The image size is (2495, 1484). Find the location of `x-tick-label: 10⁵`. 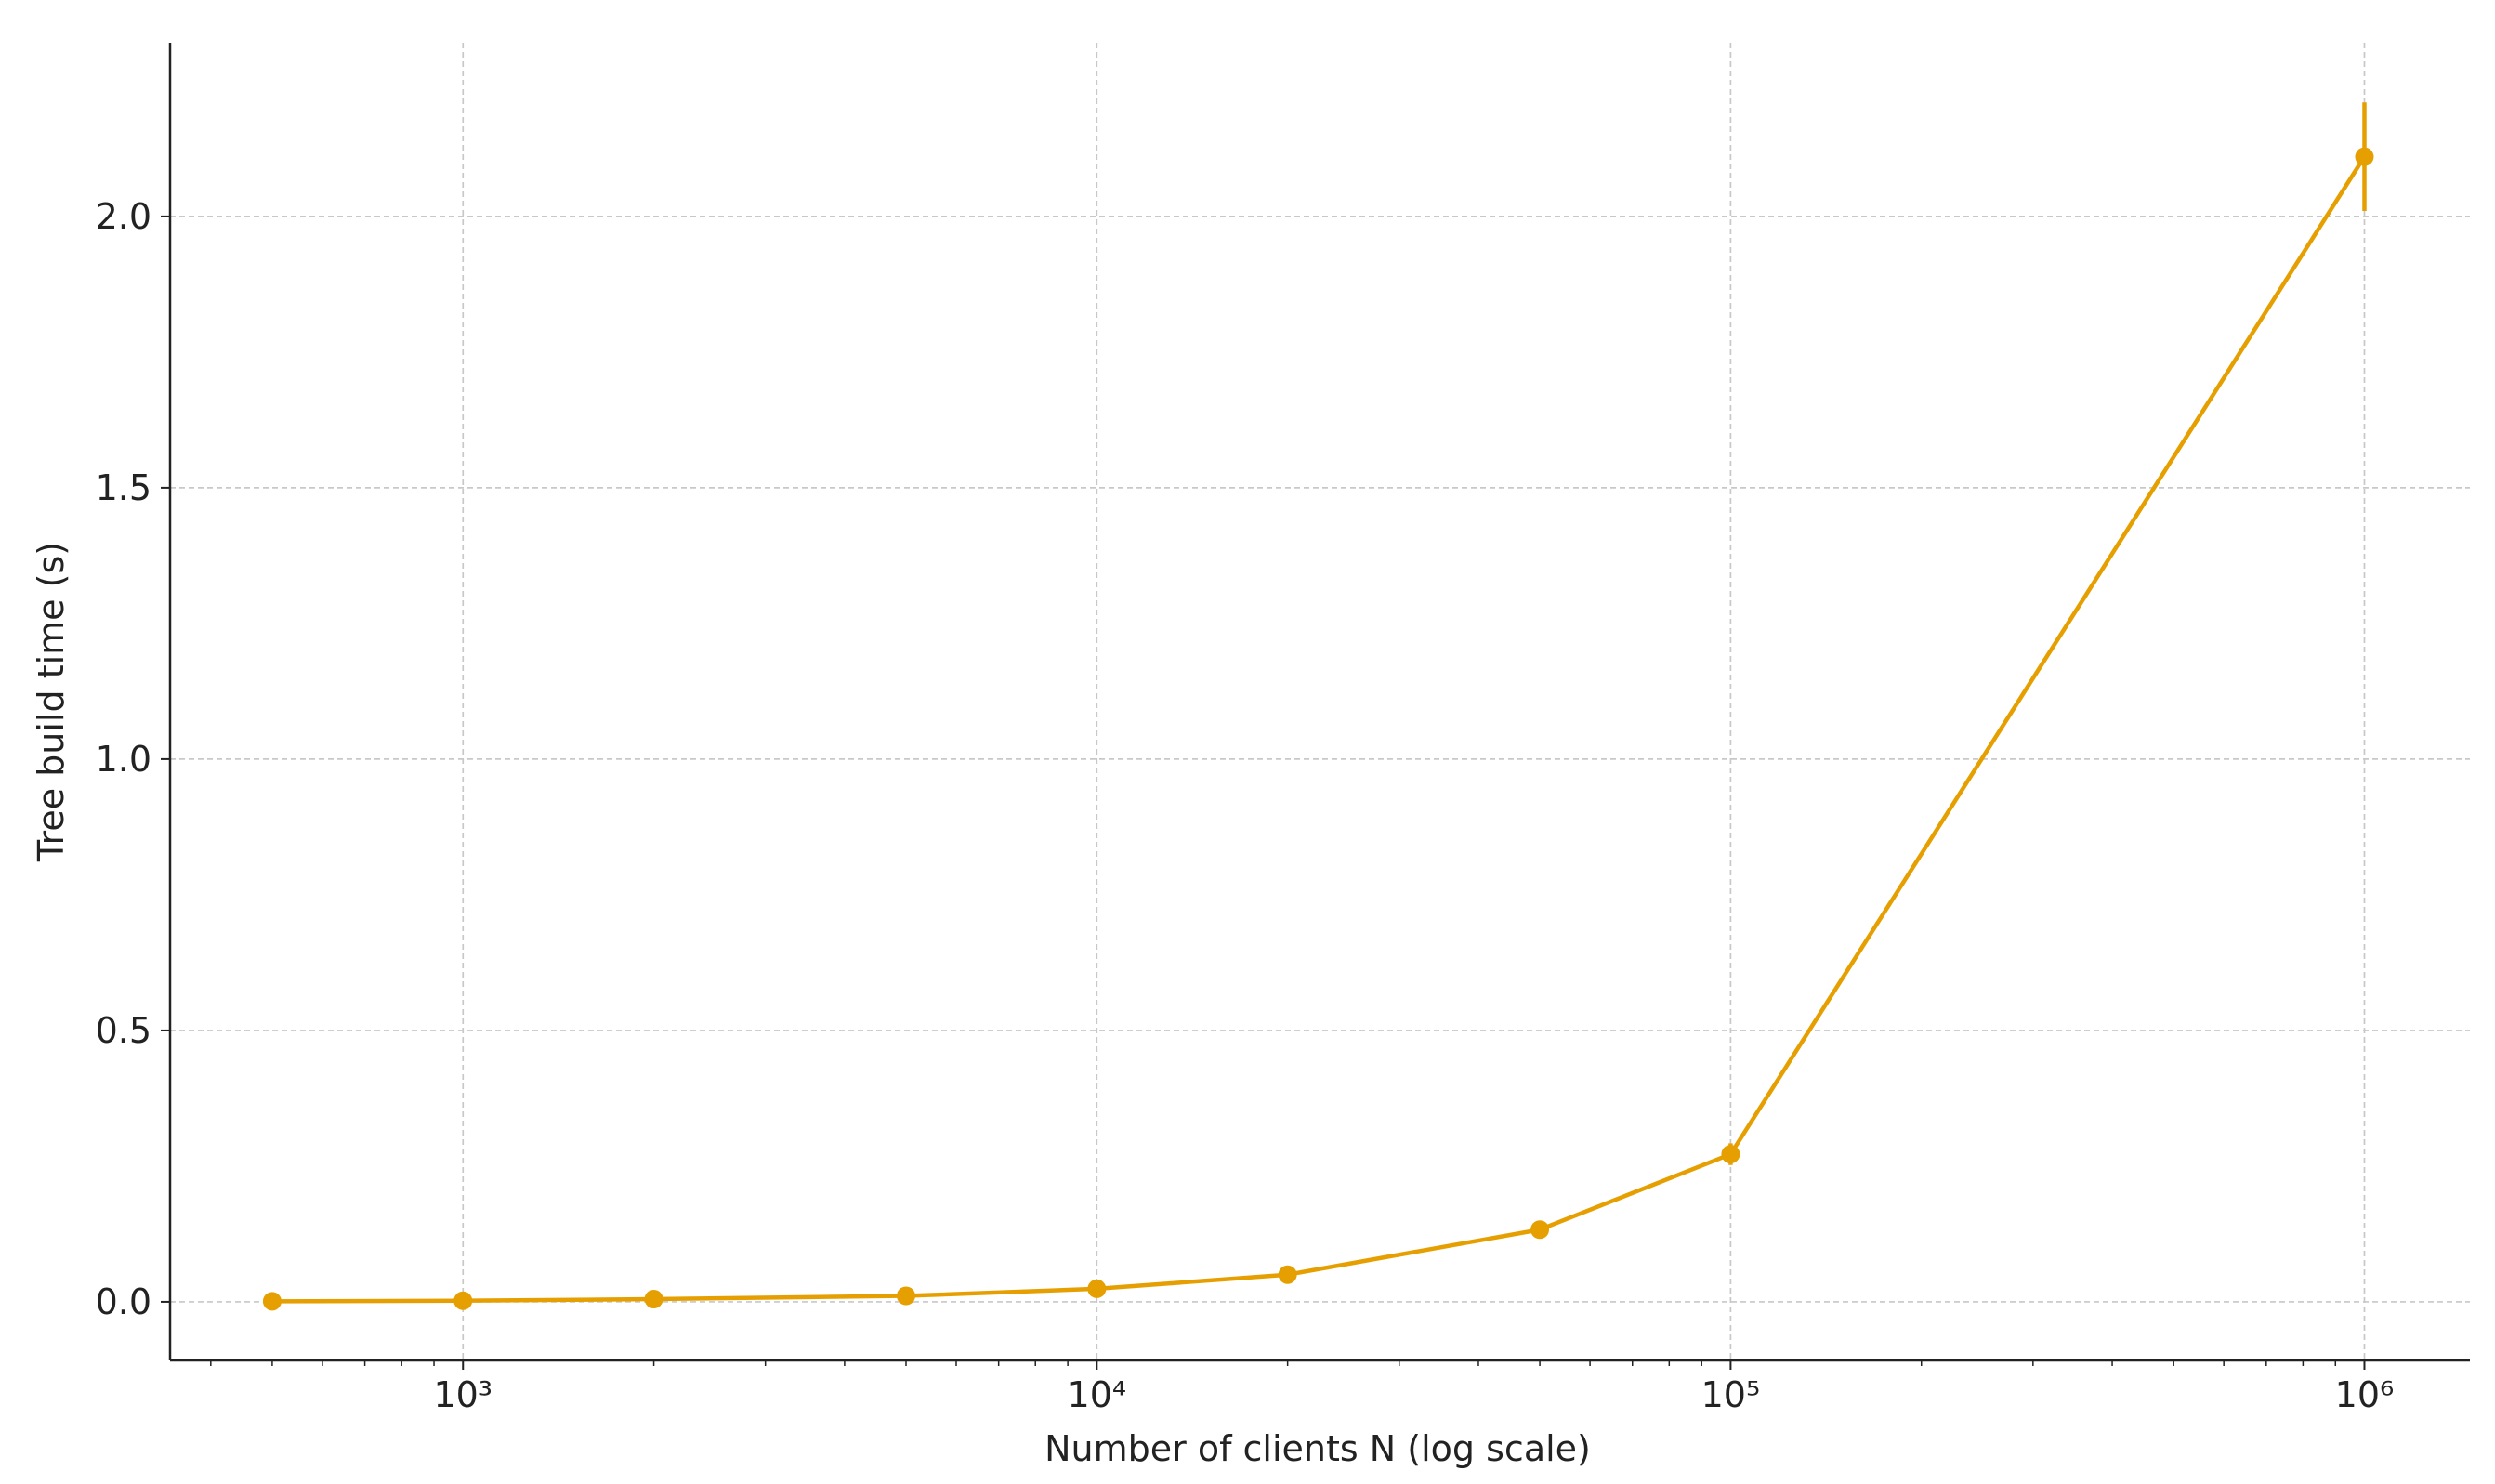

x-tick-label: 10⁵ is located at coordinates (1731, 1394).